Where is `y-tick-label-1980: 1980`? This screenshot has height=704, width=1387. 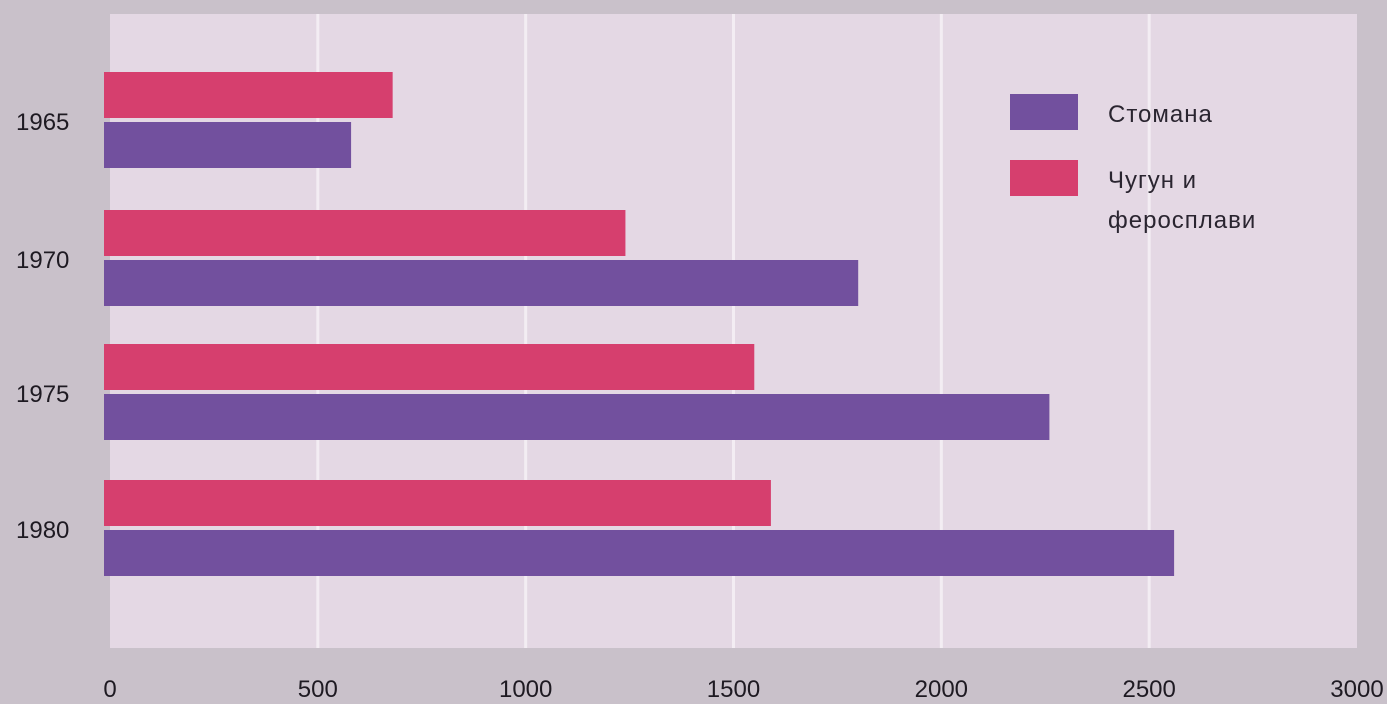
y-tick-label-1980: 1980 is located at coordinates (42, 530).